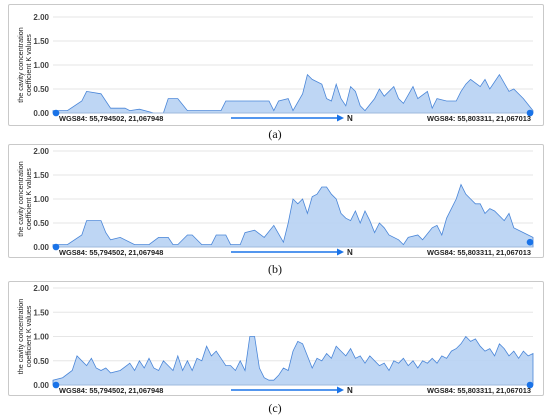  Describe the element at coordinates (275, 269) in the screenshot. I see `caption-b: (b)` at that location.